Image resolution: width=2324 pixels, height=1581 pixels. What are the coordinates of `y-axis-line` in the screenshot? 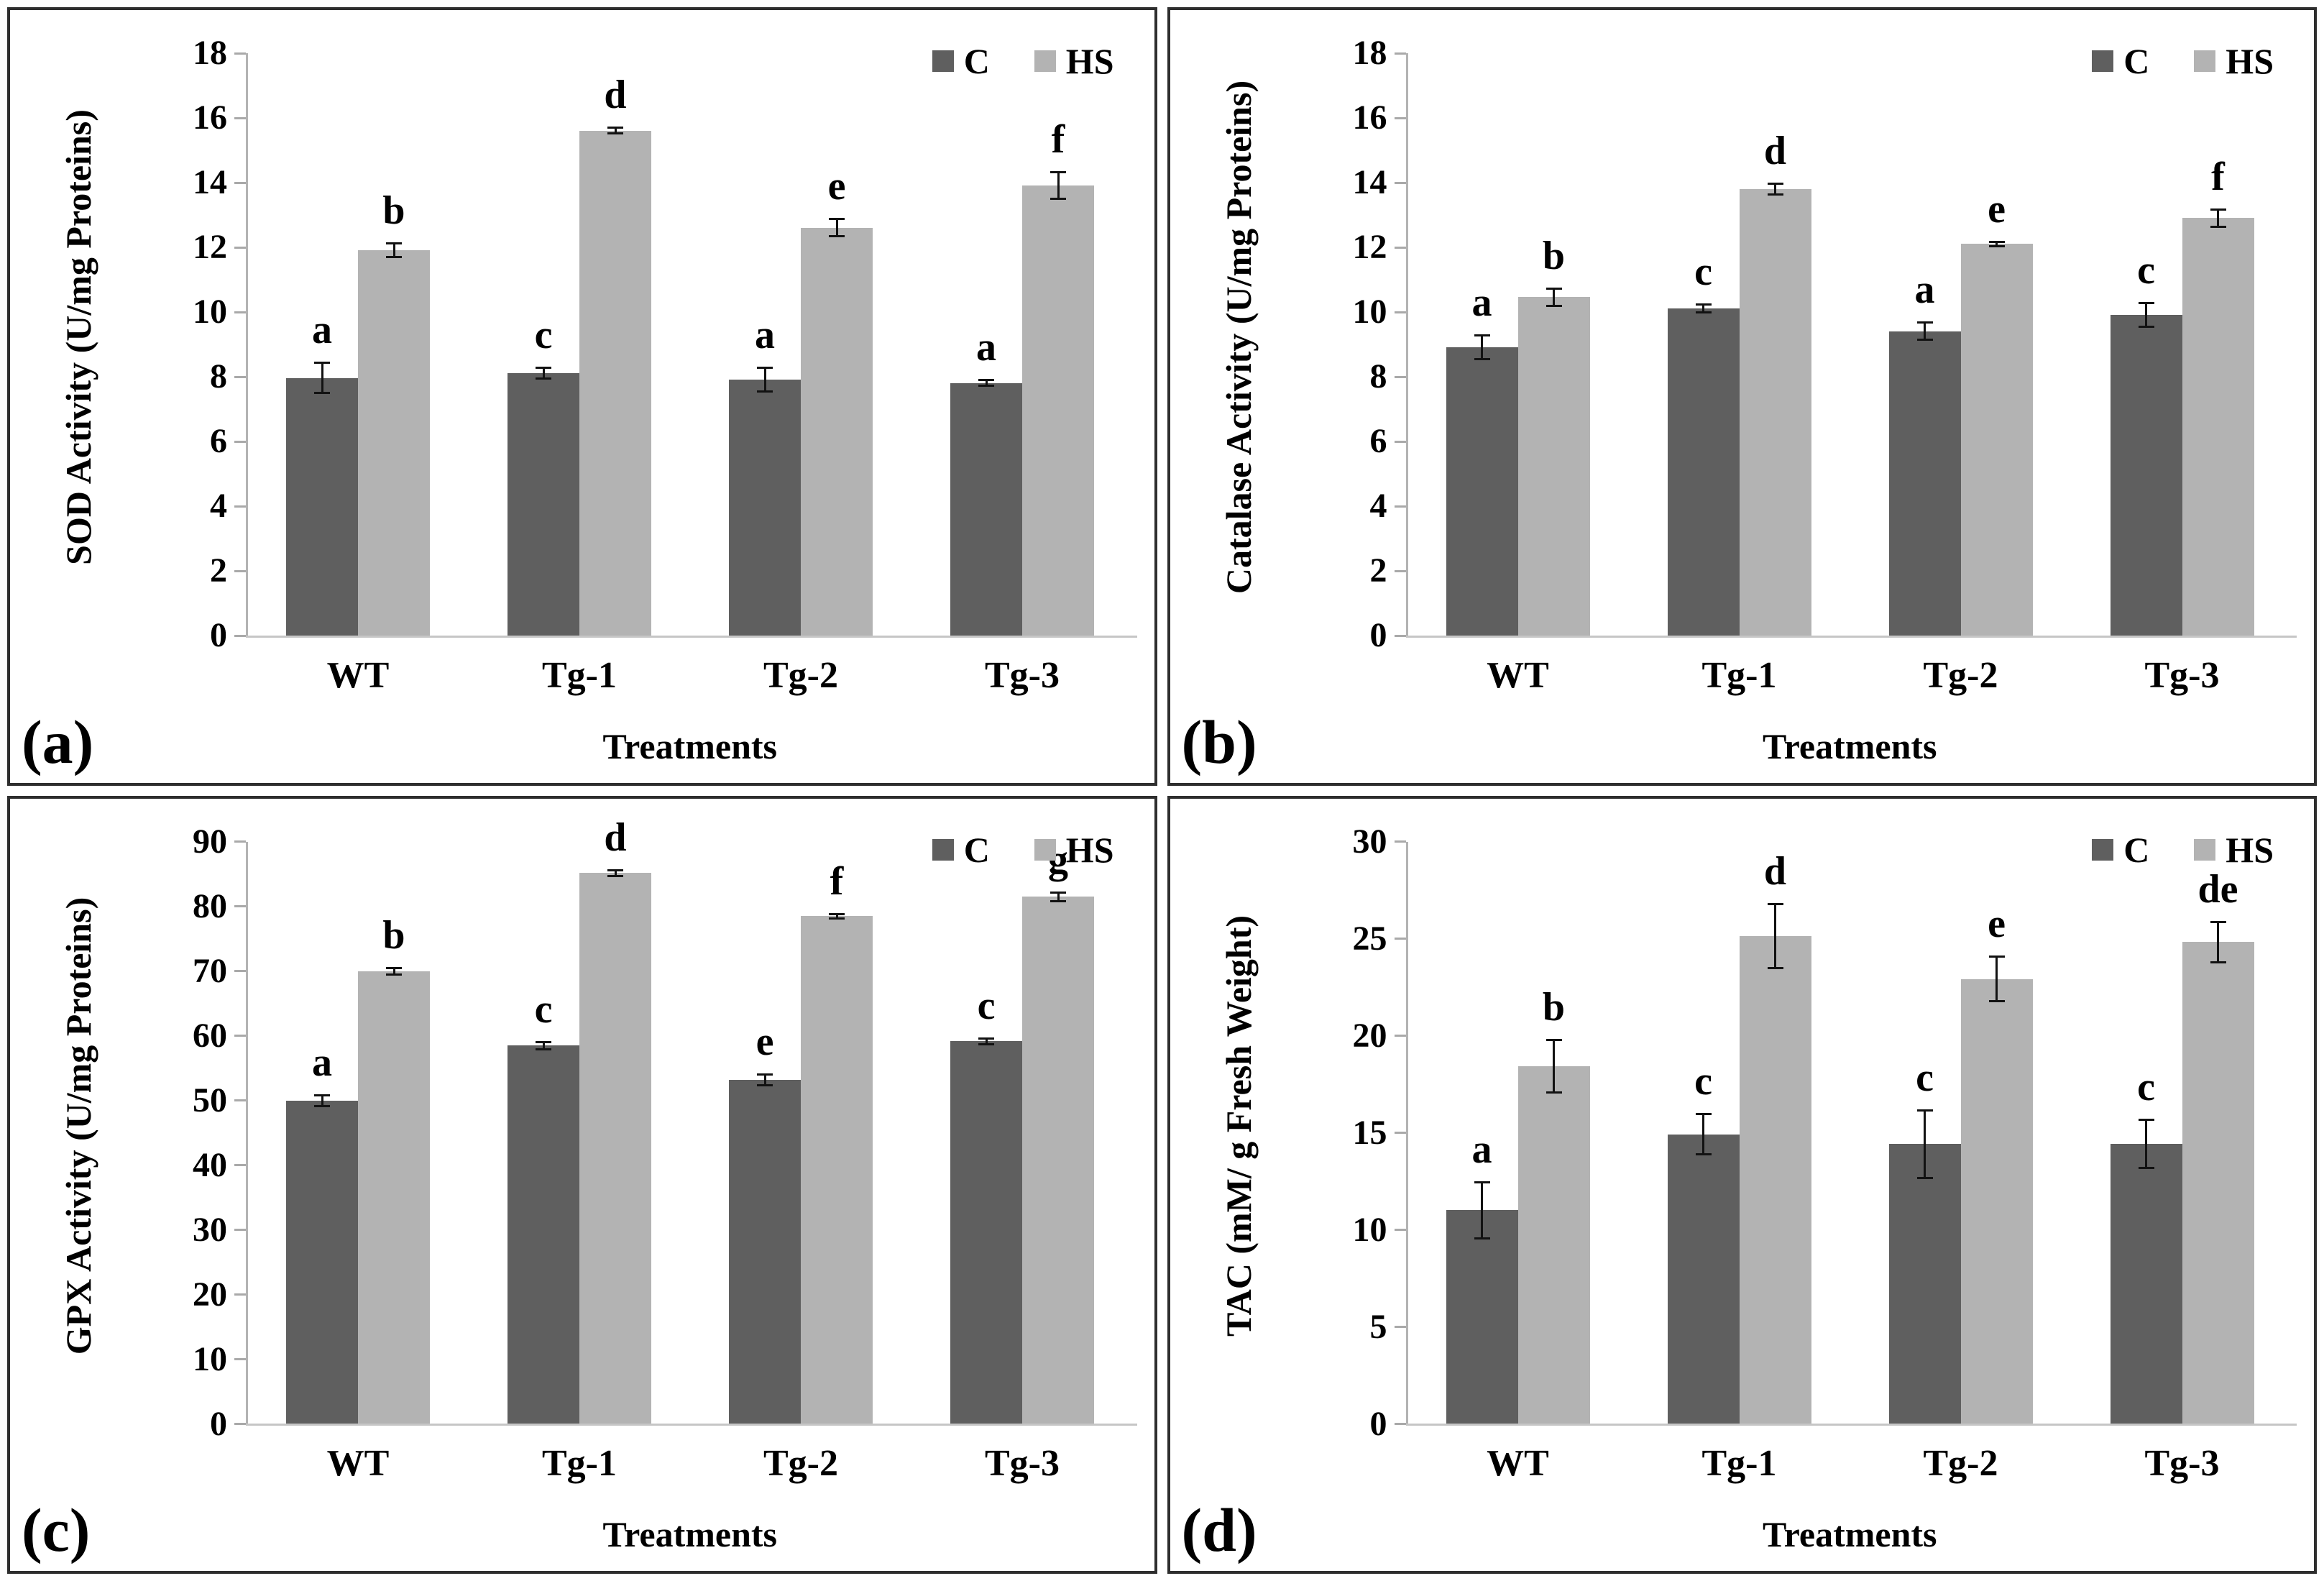 It's located at (247, 1133).